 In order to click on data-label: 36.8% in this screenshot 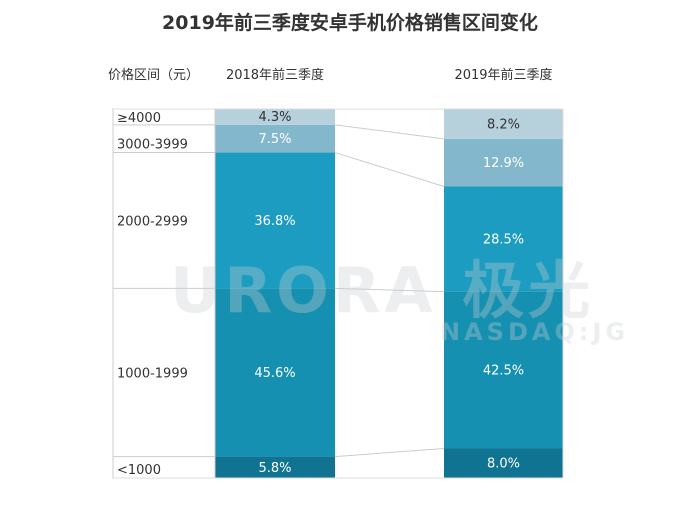, I will do `click(274, 221)`.